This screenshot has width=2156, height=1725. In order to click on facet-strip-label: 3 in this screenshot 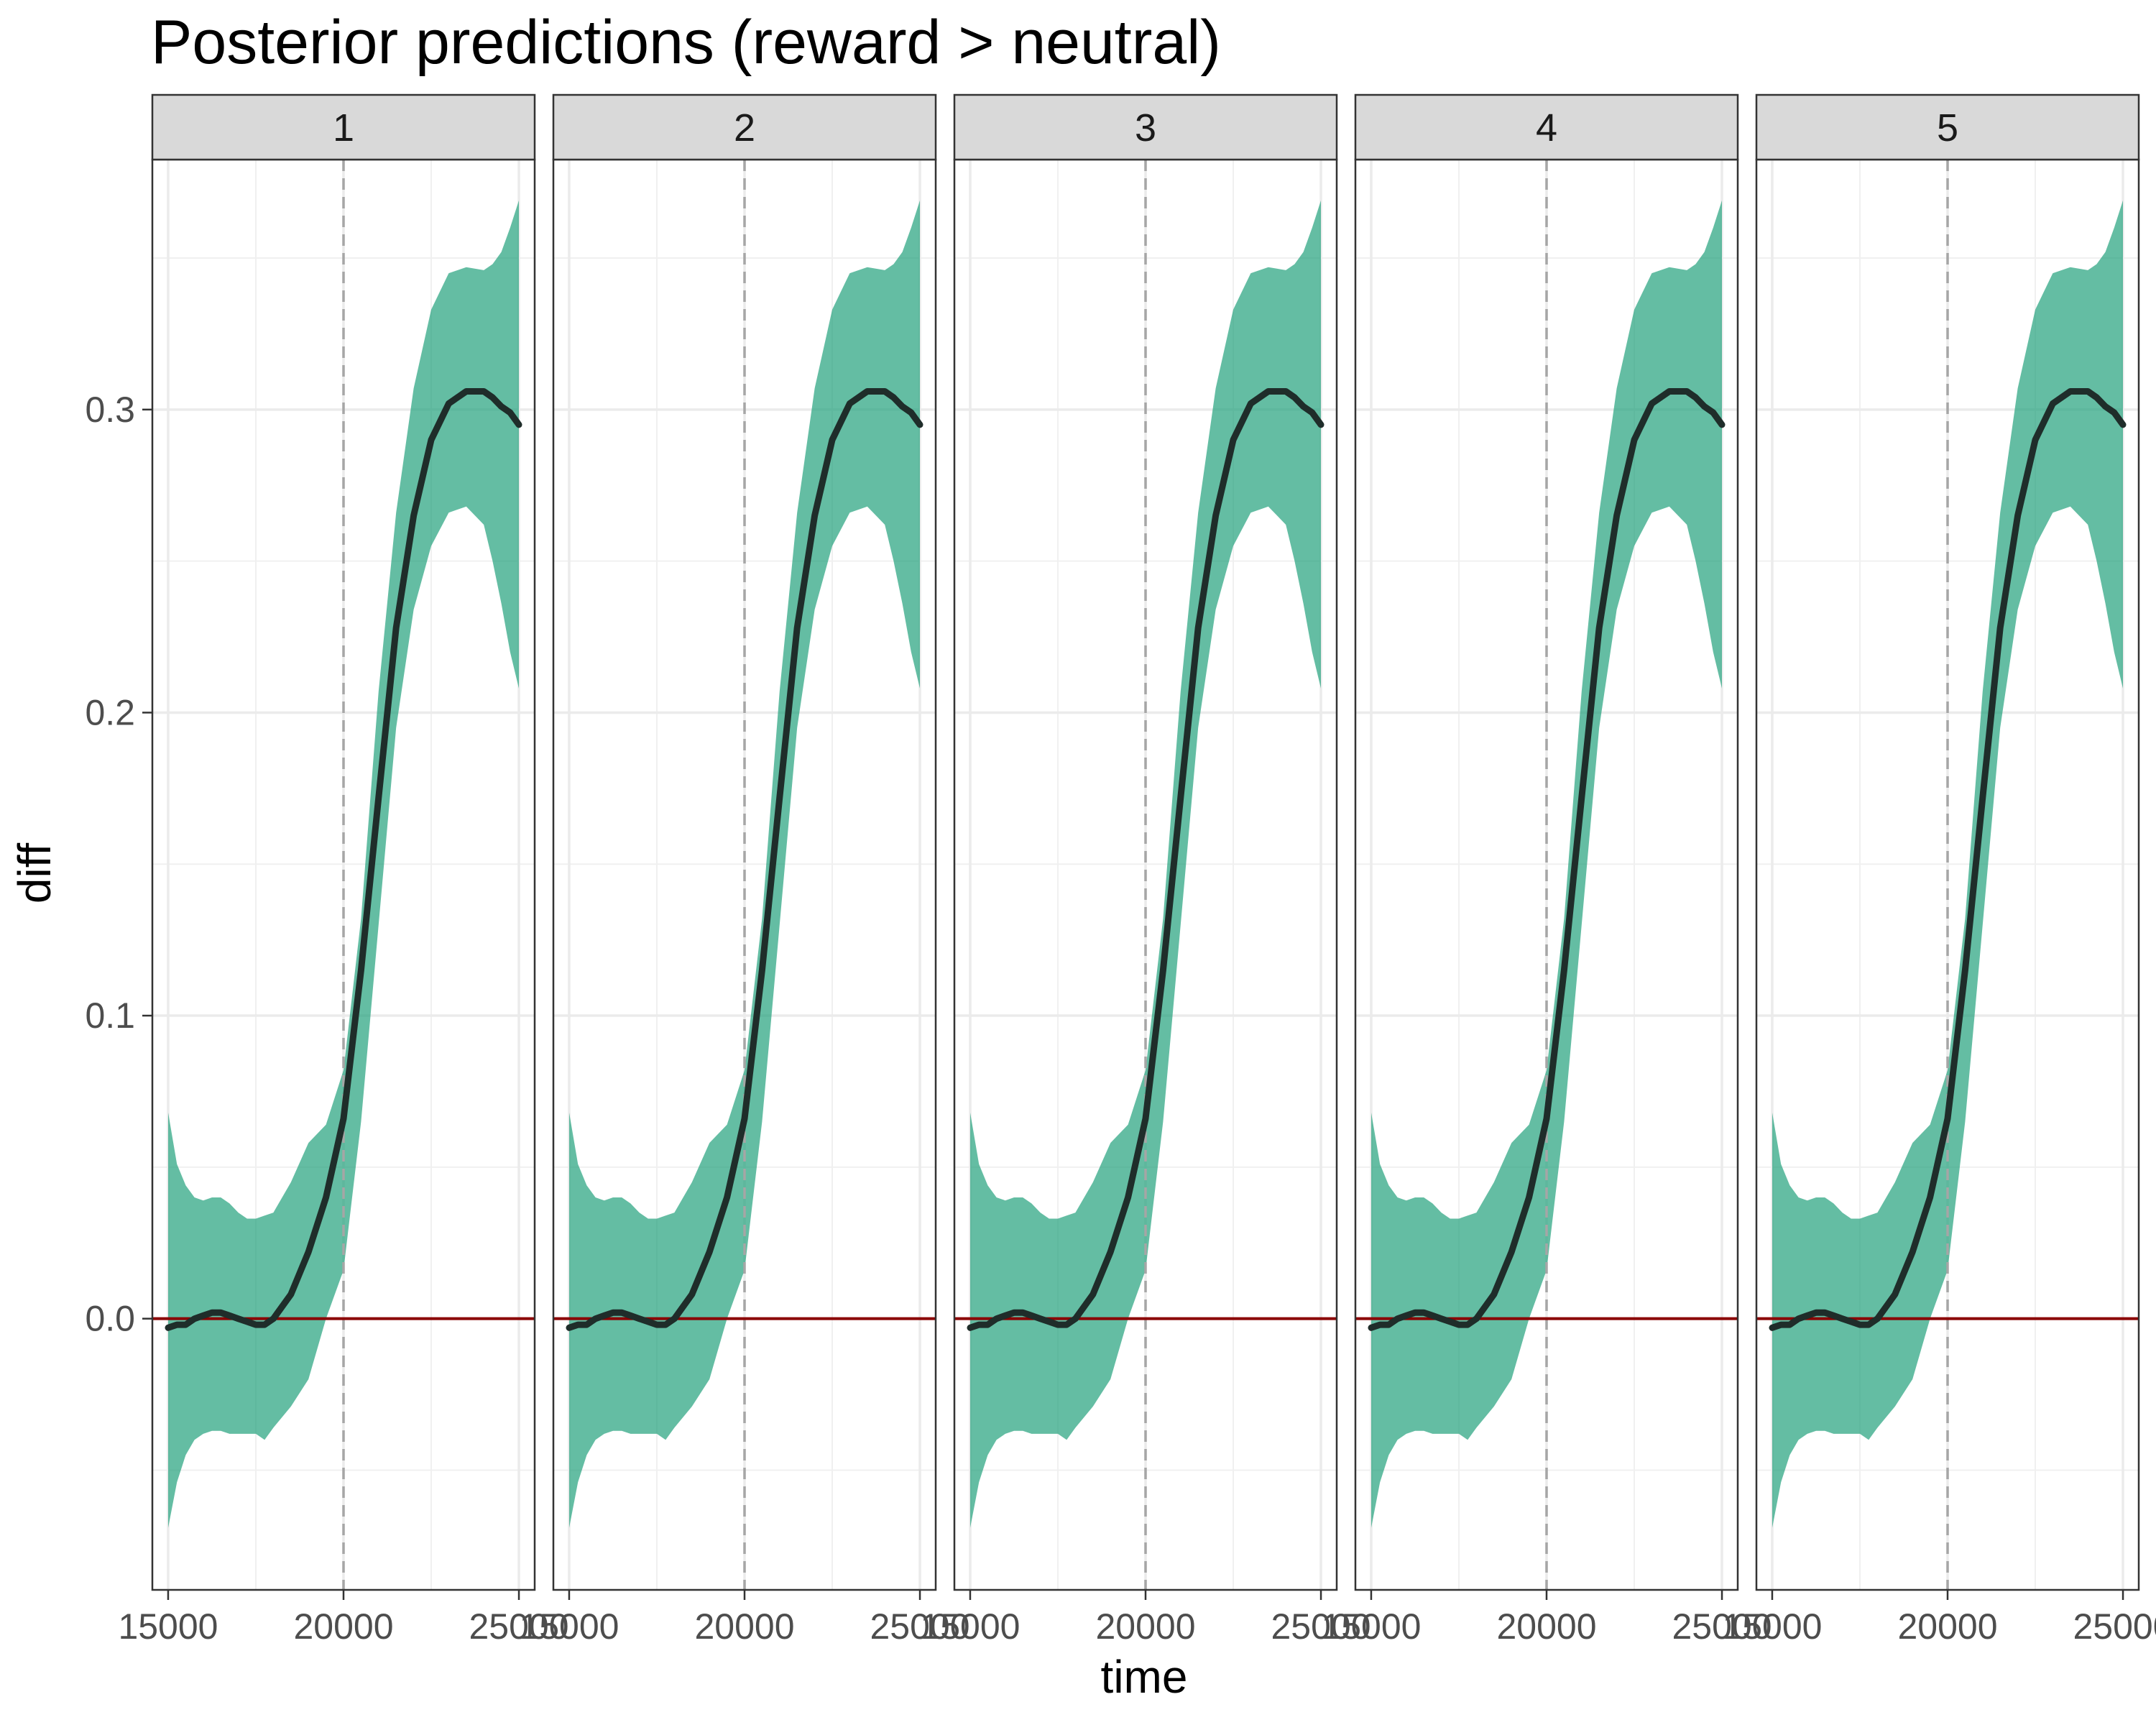, I will do `click(1146, 128)`.